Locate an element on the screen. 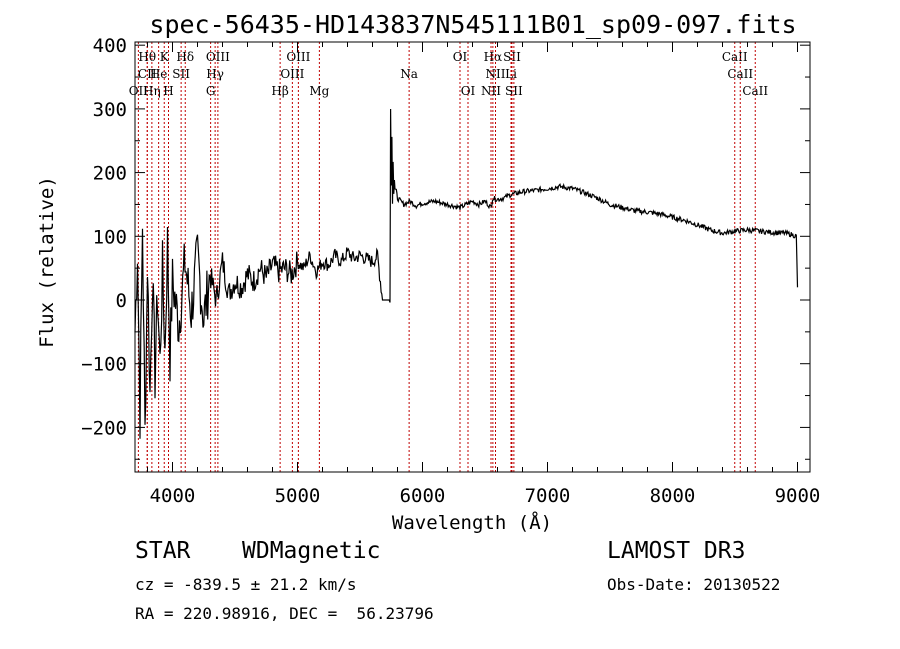  x-axis-label: Wavelength (Å) is located at coordinates (472, 522).